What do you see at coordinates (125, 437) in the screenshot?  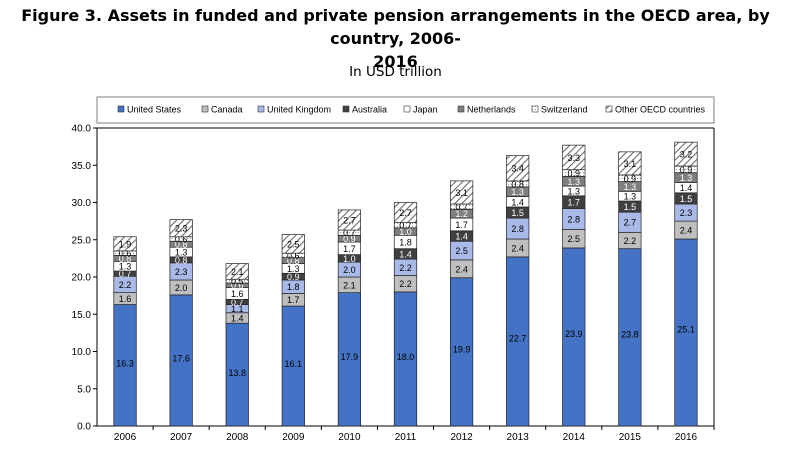 I see `x-tick-label: 2006` at bounding box center [125, 437].